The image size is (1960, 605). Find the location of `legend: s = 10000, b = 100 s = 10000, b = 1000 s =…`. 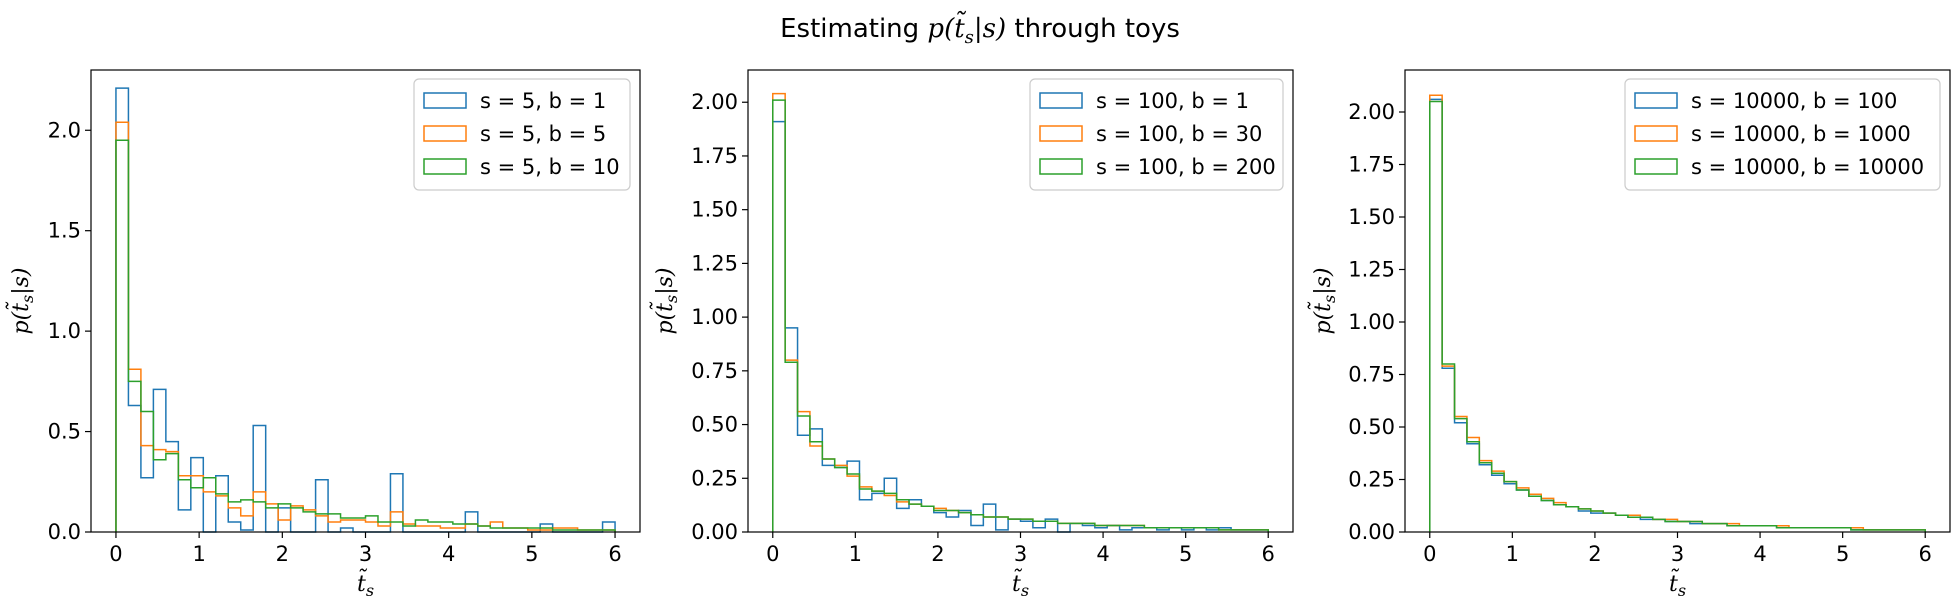

legend: s = 10000, b = 100 s = 10000, b = 1000 s =… is located at coordinates (1782, 134).